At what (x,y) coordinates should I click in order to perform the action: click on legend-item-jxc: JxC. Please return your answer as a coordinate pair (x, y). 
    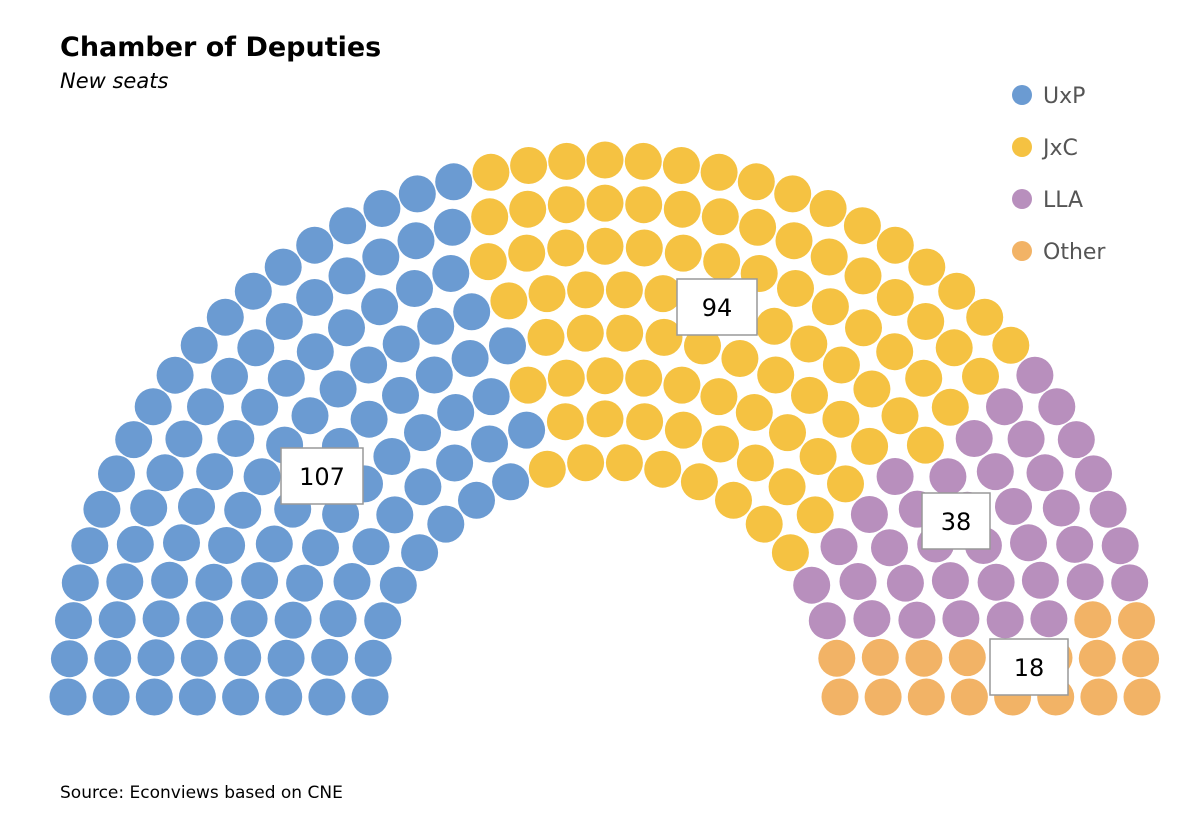
    Looking at the image, I should click on (1045, 148).